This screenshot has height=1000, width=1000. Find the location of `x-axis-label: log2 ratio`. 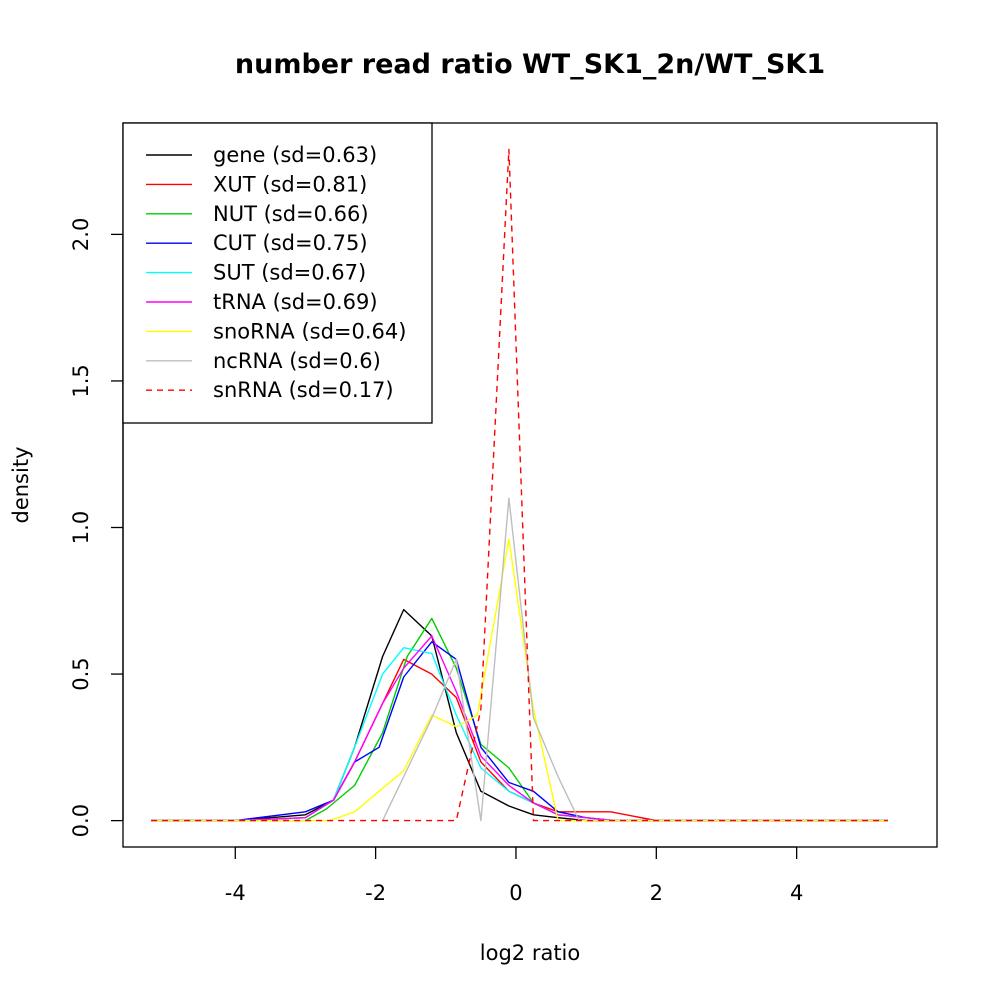

x-axis-label: log2 ratio is located at coordinates (530, 953).